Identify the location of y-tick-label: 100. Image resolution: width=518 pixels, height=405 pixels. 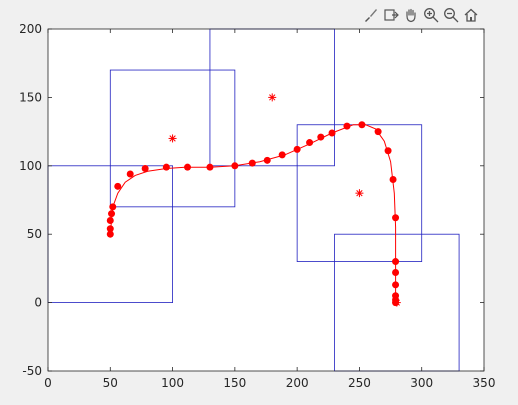
(30, 166).